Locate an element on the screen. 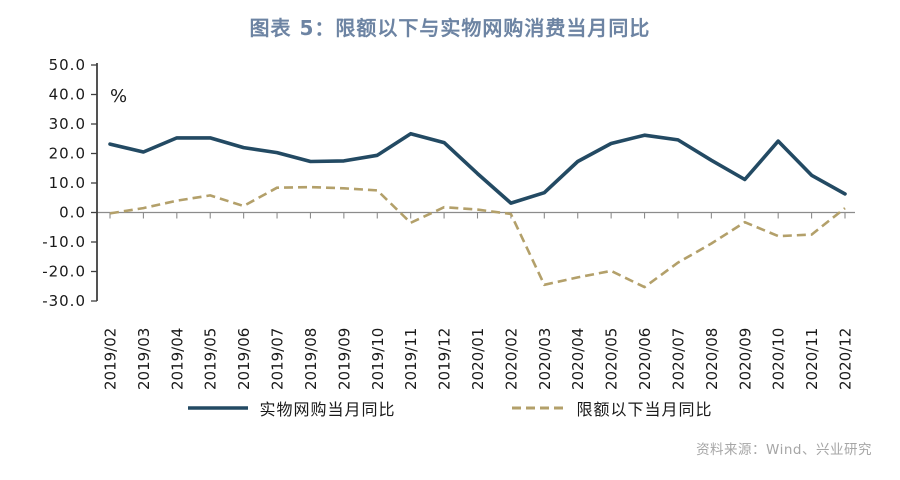 The image size is (900, 480). y-axis-tick-label: -20.0 is located at coordinates (64, 272).